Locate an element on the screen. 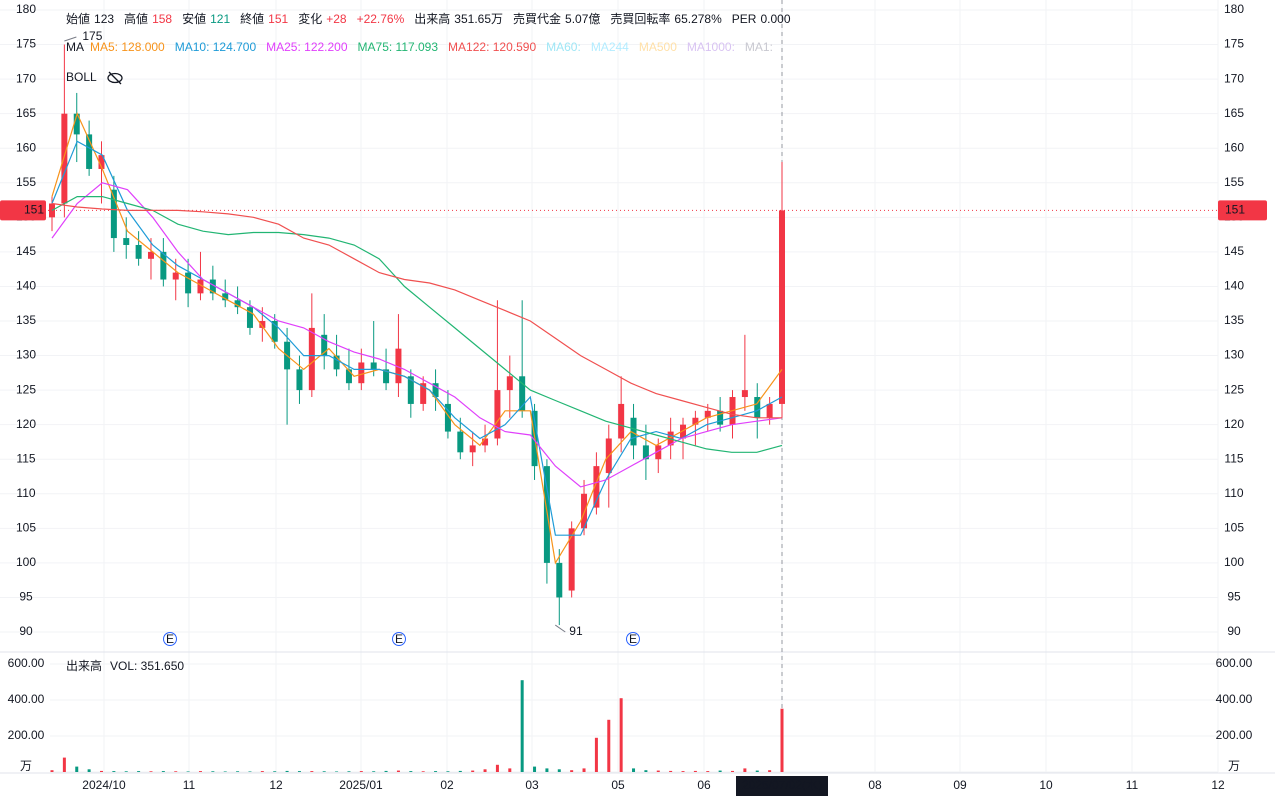 This screenshot has height=800, width=1275. vol-tick-label-right: 600.00 is located at coordinates (1234, 663).